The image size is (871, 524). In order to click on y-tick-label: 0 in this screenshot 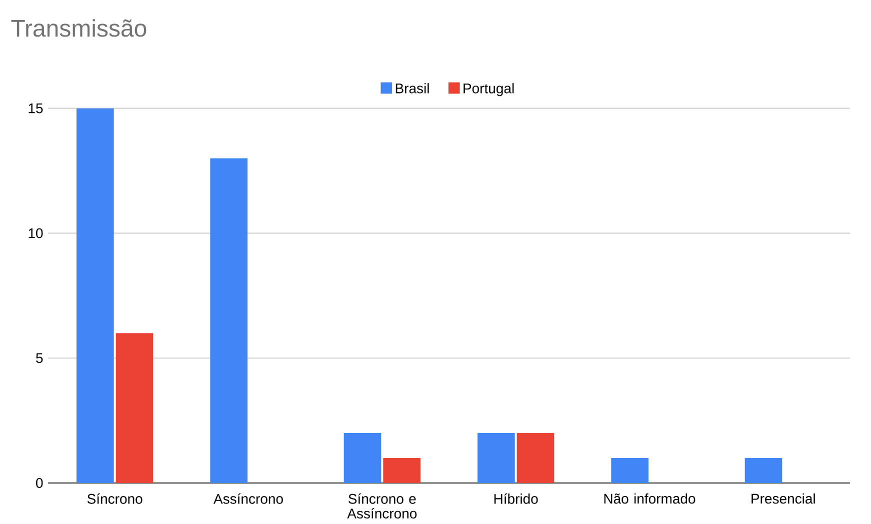, I will do `click(39, 483)`.